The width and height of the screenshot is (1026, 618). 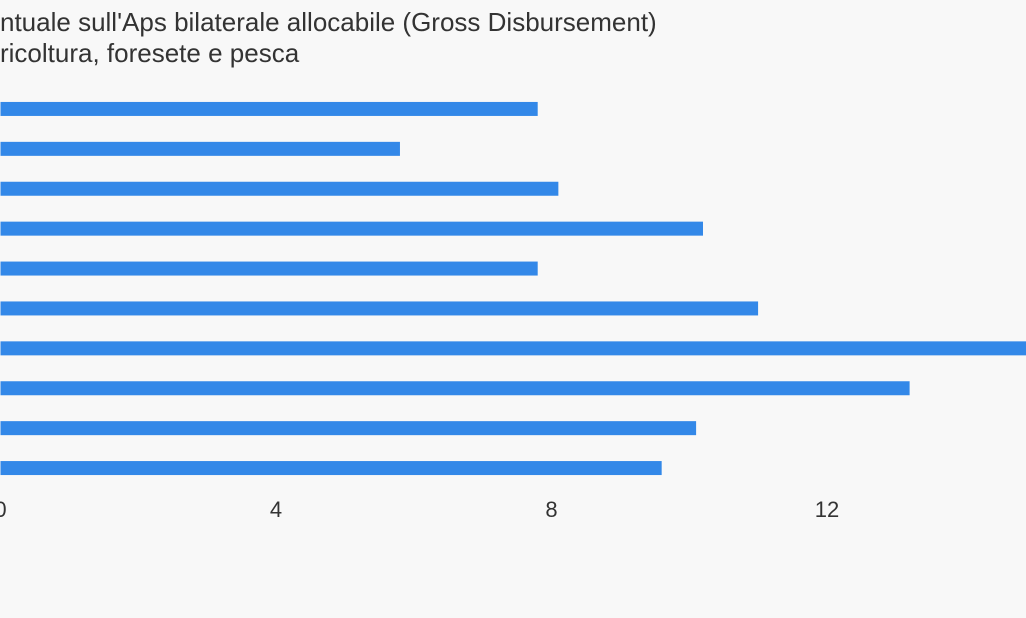 What do you see at coordinates (3, 509) in the screenshot?
I see `x-tick-label: 0` at bounding box center [3, 509].